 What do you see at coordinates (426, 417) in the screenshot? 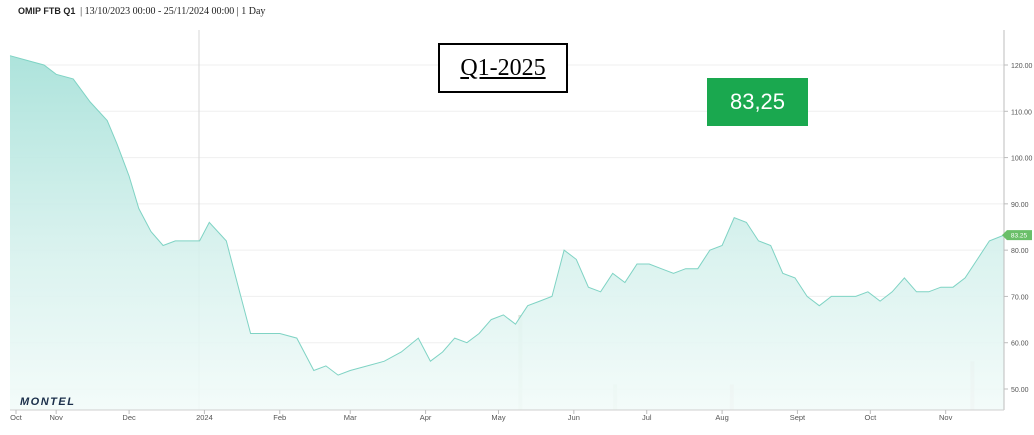
I see `x-tick-label: Apr` at bounding box center [426, 417].